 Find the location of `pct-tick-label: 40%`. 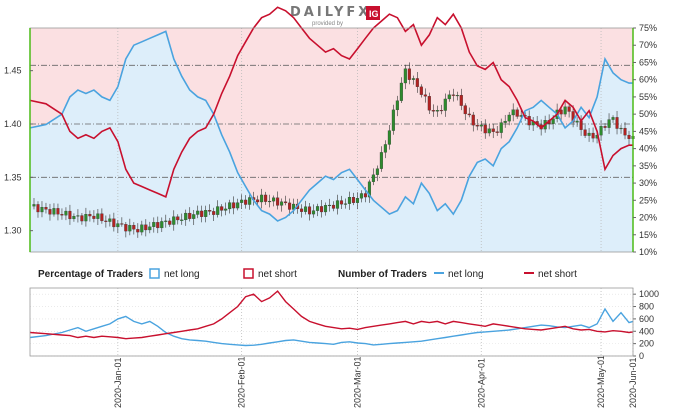

pct-tick-label: 40% is located at coordinates (648, 149).